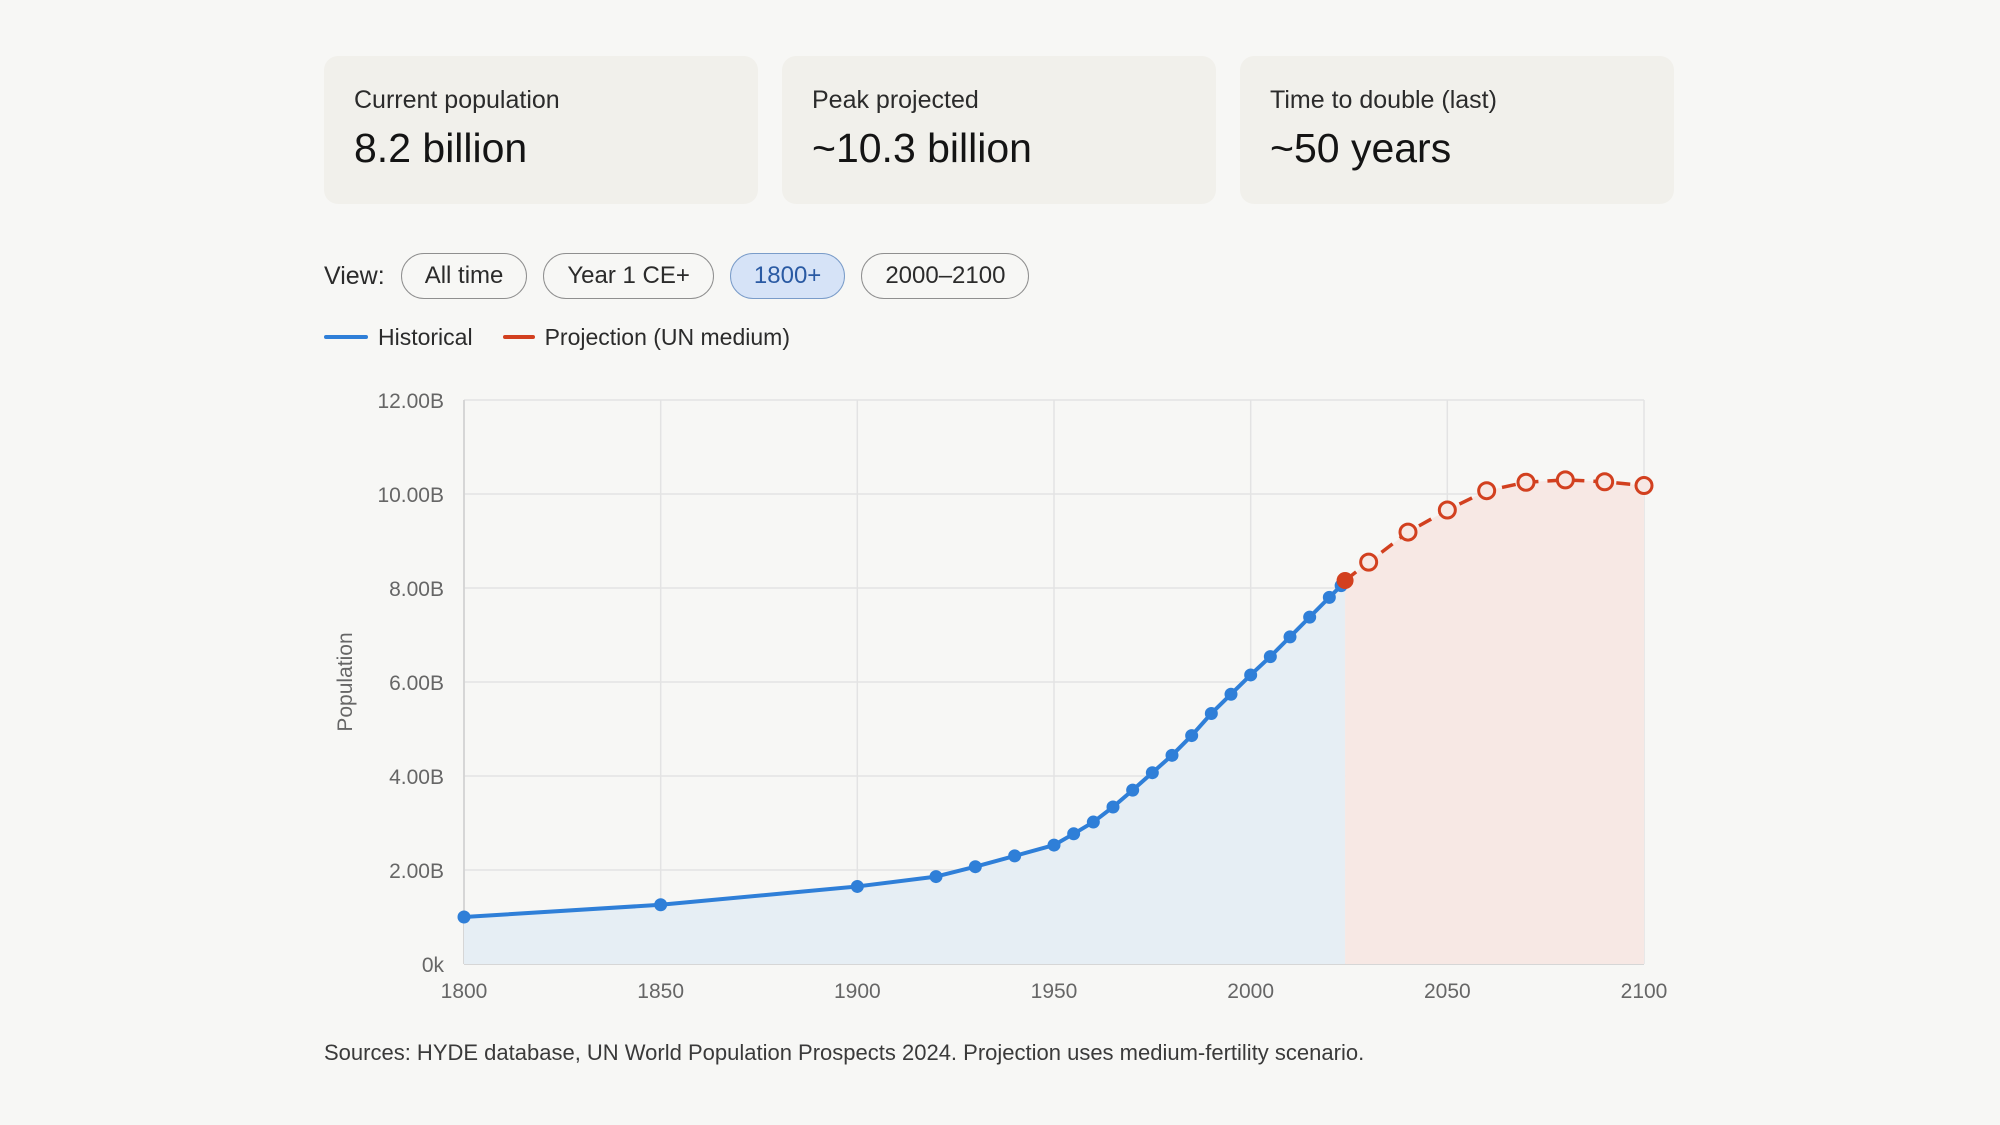  Describe the element at coordinates (410, 401) in the screenshot. I see `y-tick-label: 12.00B` at that location.